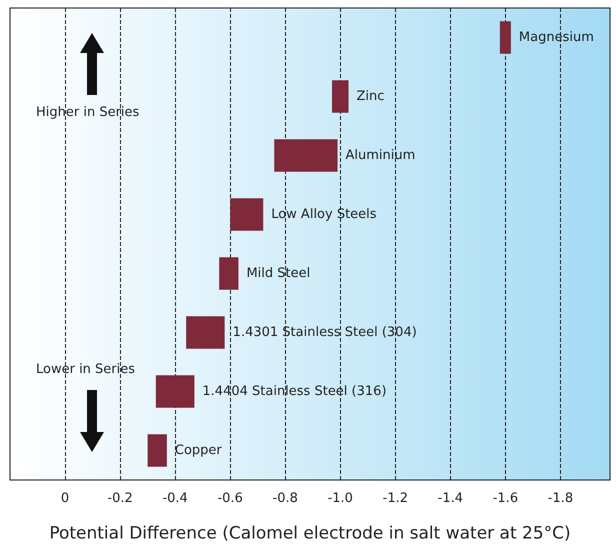 The width and height of the screenshot is (616, 549). Describe the element at coordinates (370, 96) in the screenshot. I see `y-tick-label: Zinc` at that location.